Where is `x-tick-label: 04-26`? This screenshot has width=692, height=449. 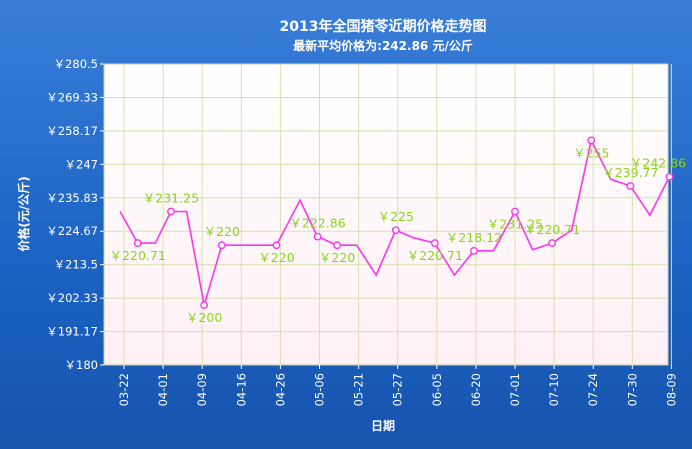
x-tick-label: 04-26 is located at coordinates (280, 389).